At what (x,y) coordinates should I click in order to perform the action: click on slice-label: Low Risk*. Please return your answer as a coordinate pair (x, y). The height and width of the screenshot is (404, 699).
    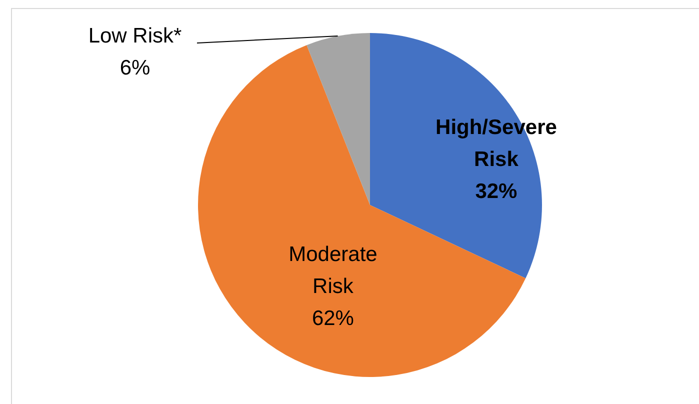
    Looking at the image, I should click on (135, 36).